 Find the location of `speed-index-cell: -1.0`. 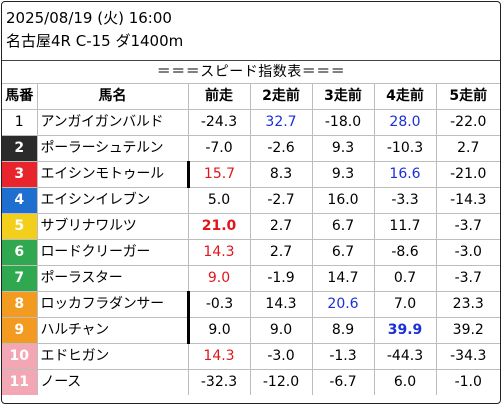

speed-index-cell: -1.0 is located at coordinates (467, 382).